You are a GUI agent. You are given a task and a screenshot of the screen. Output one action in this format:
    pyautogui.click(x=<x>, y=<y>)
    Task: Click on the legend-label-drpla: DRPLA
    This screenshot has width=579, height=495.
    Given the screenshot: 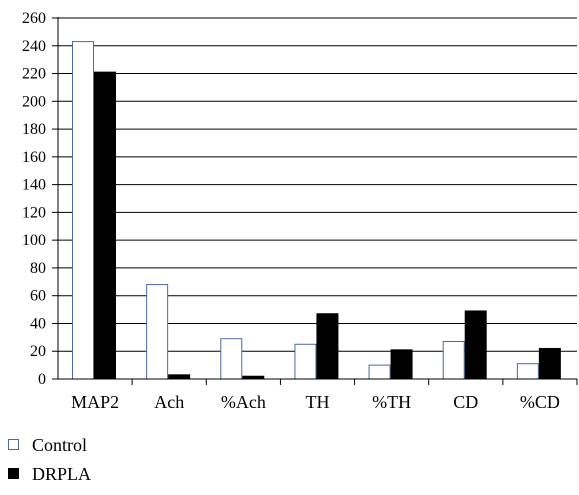 What is the action you would take?
    pyautogui.click(x=61, y=474)
    